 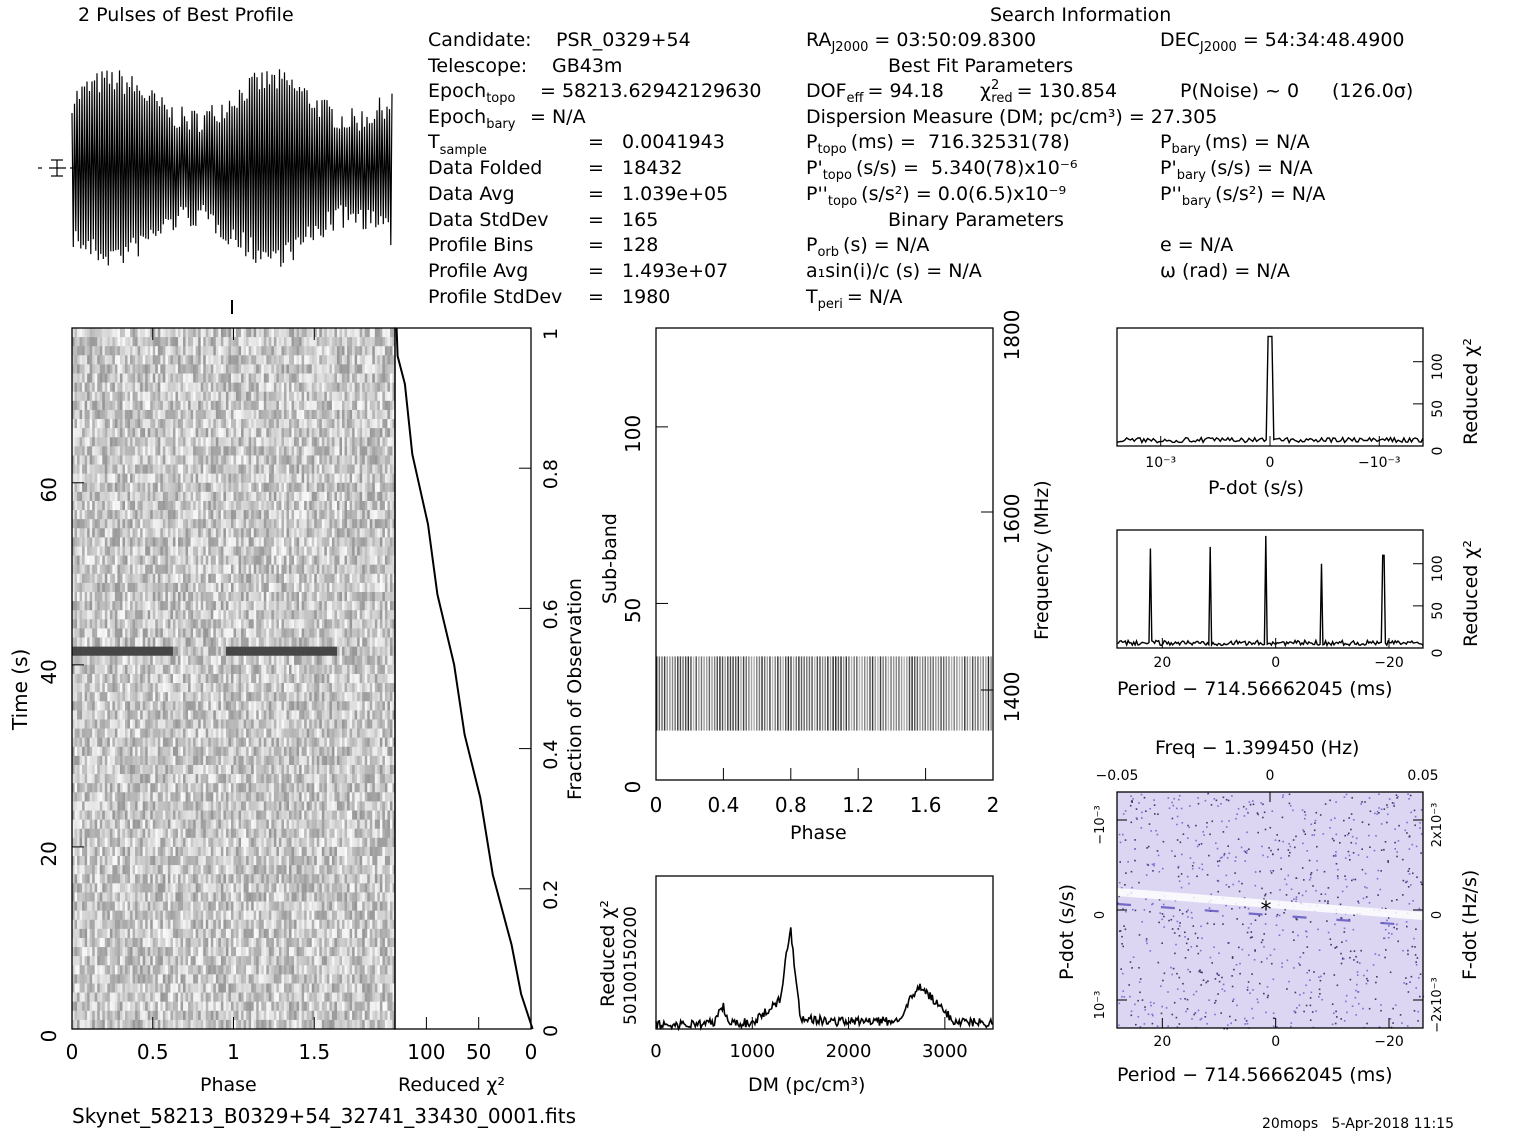 I want to click on profile-error-bar, so click(x=56, y=168).